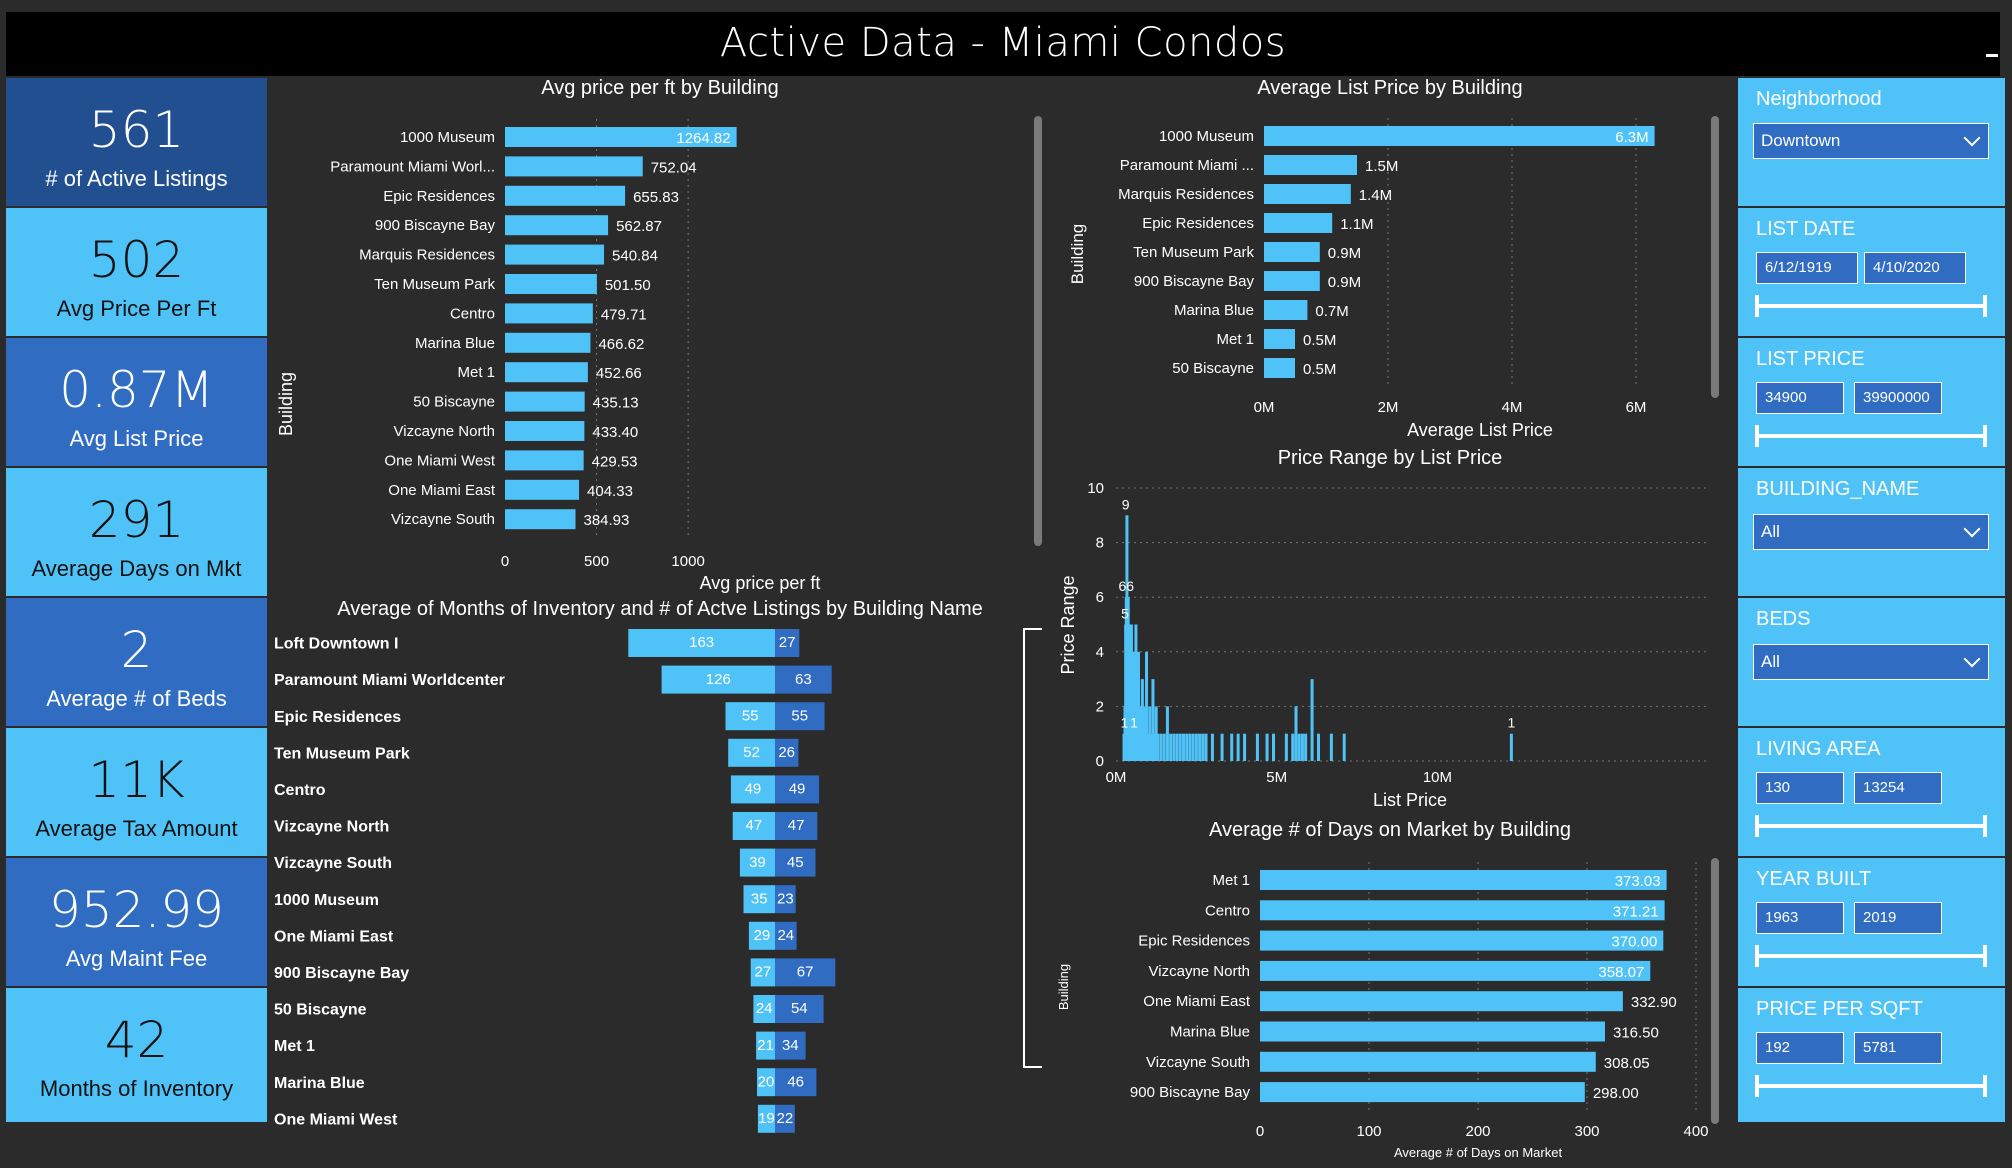 This screenshot has width=2012, height=1168. What do you see at coordinates (1477, 1131) in the screenshot?
I see `x-tick-label: 200` at bounding box center [1477, 1131].